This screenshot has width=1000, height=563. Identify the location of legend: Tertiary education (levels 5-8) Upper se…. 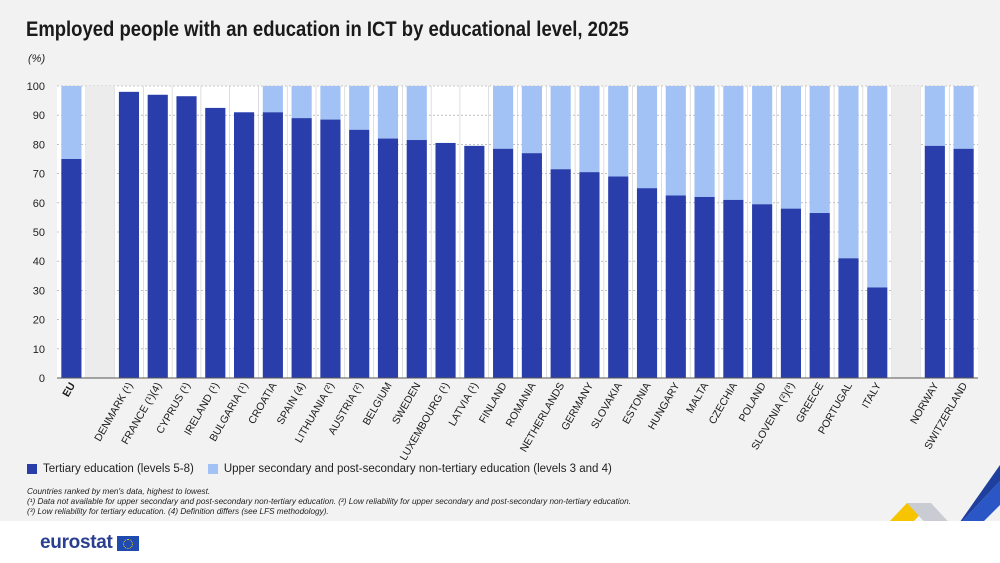
(326, 469).